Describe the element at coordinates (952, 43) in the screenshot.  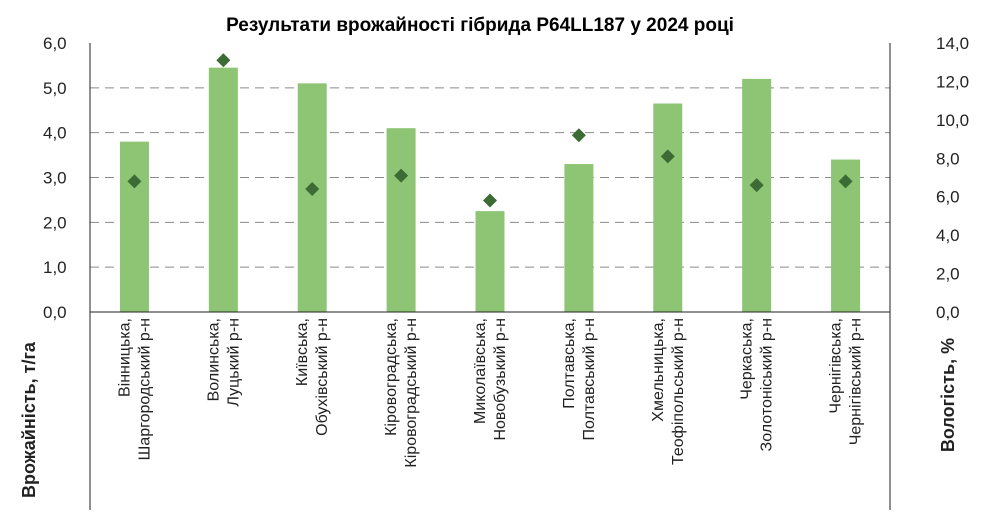
I see `y2-tick-label: 14,0` at that location.